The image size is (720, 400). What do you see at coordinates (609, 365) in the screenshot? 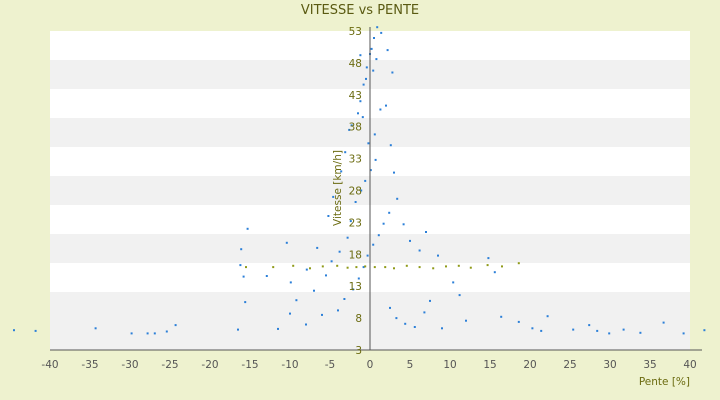
I see `x-tick-label: 30` at bounding box center [609, 365].